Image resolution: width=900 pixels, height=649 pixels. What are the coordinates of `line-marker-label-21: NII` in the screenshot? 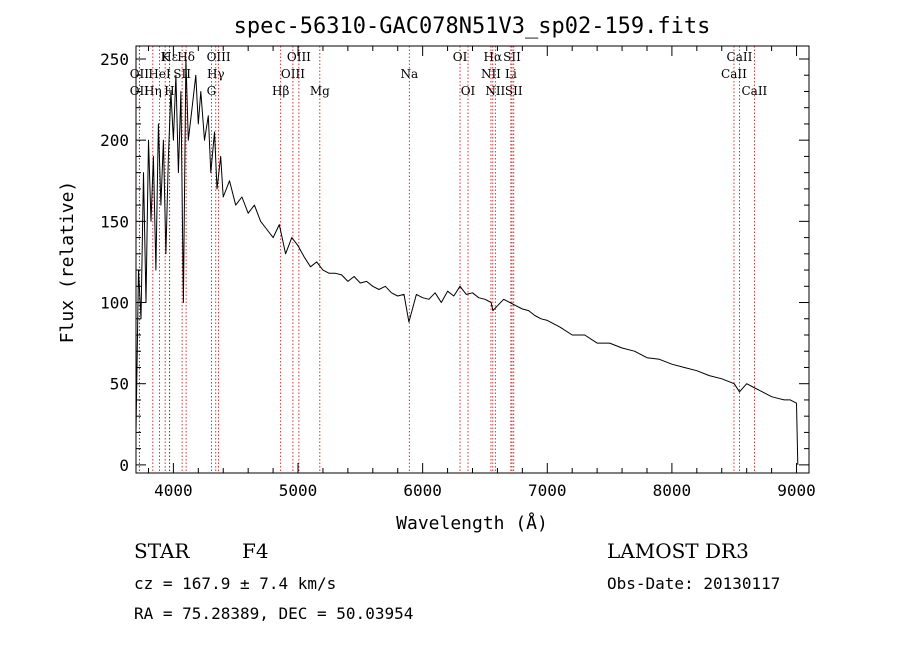 It's located at (495, 91).